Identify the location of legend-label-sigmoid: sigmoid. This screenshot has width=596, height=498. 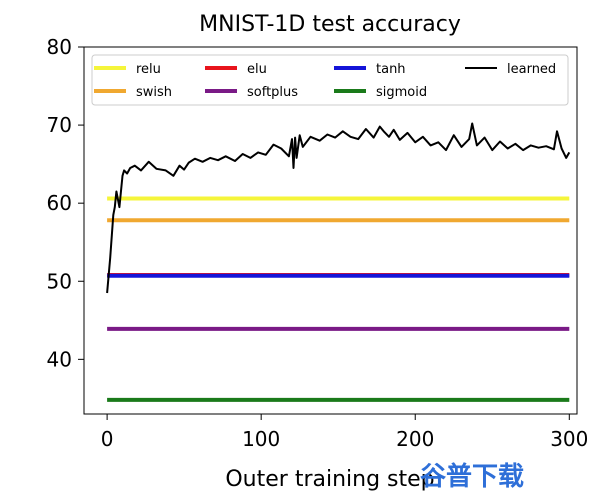
(401, 92).